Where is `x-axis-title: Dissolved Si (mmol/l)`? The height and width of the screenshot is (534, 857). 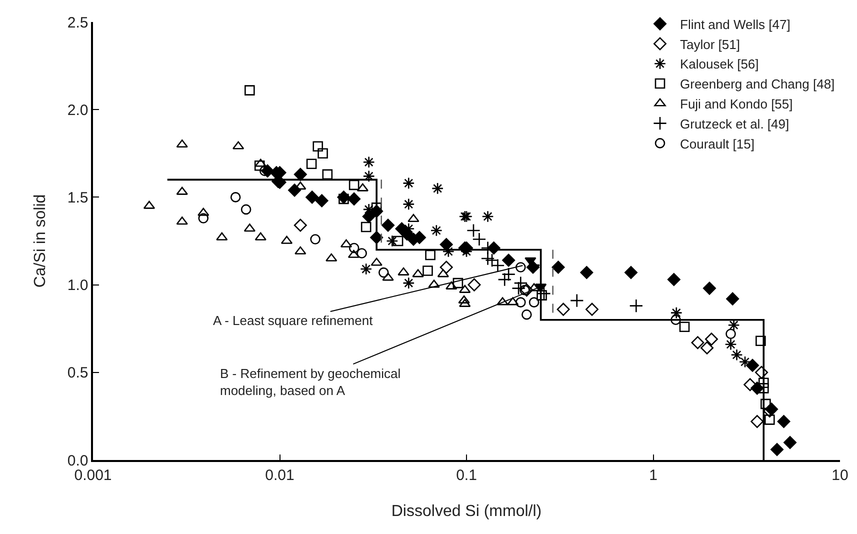 x-axis-title: Dissolved Si (mmol/l) is located at coordinates (466, 511).